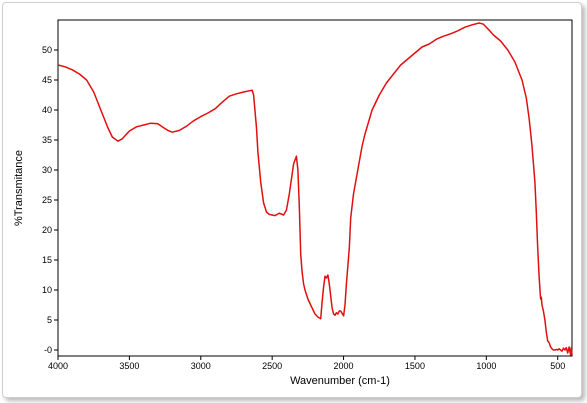 This screenshot has width=587, height=403. What do you see at coordinates (47, 140) in the screenshot?
I see `y-tick-label: 35` at bounding box center [47, 140].